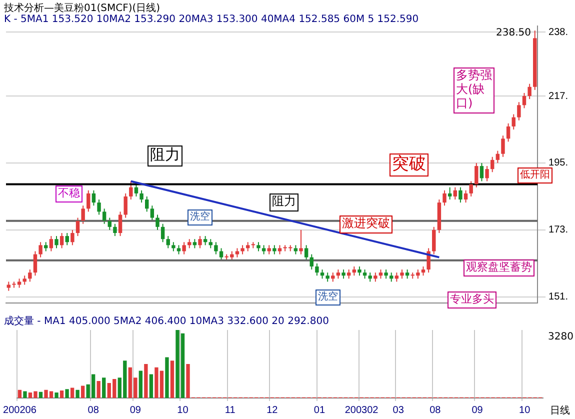 This screenshot has height=419, width=575. Describe the element at coordinates (558, 32) in the screenshot. I see `y-tick-label: 238.` at that location.